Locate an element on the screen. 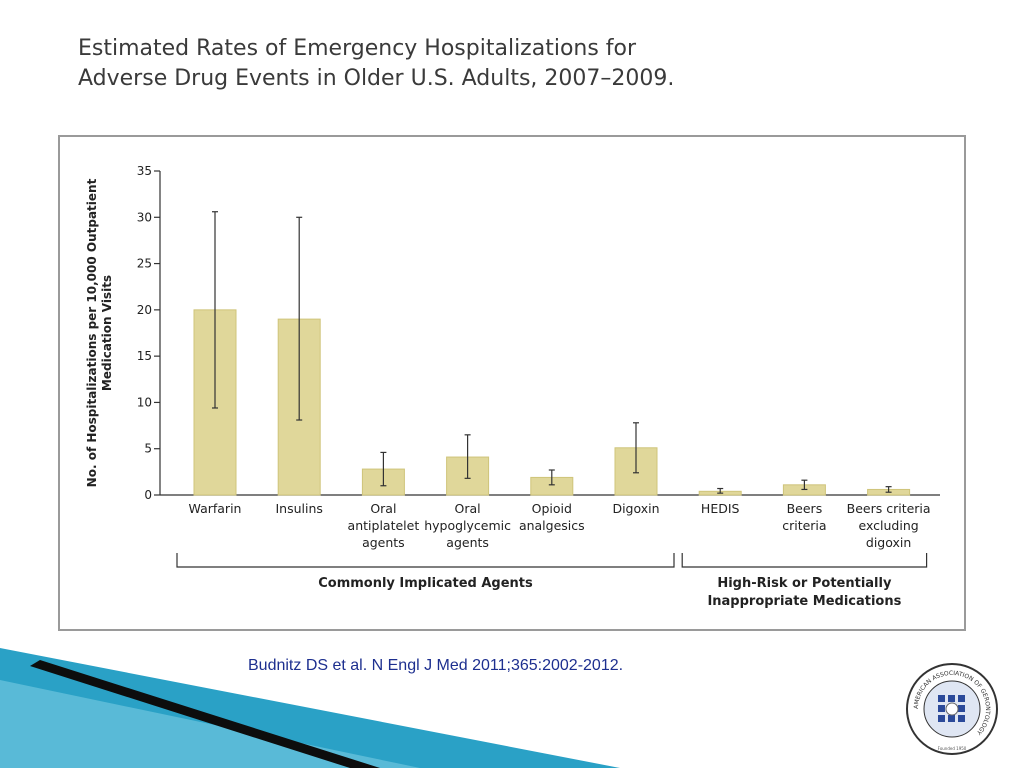  y-tick-label: 0 is located at coordinates (148, 495).